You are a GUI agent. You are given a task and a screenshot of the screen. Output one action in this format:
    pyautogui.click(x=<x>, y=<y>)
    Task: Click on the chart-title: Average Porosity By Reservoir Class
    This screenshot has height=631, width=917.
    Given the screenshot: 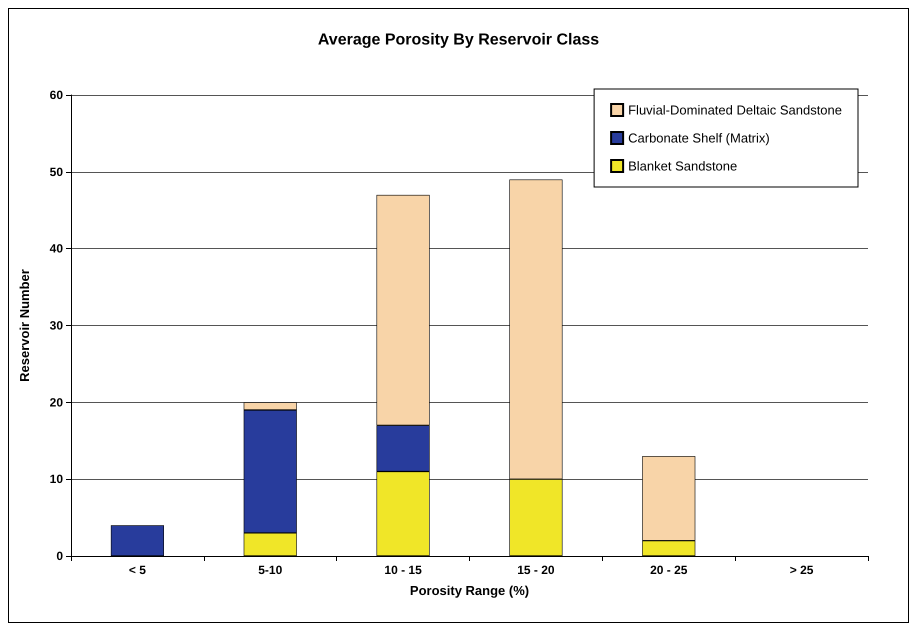 What is the action you would take?
    pyautogui.click(x=459, y=40)
    